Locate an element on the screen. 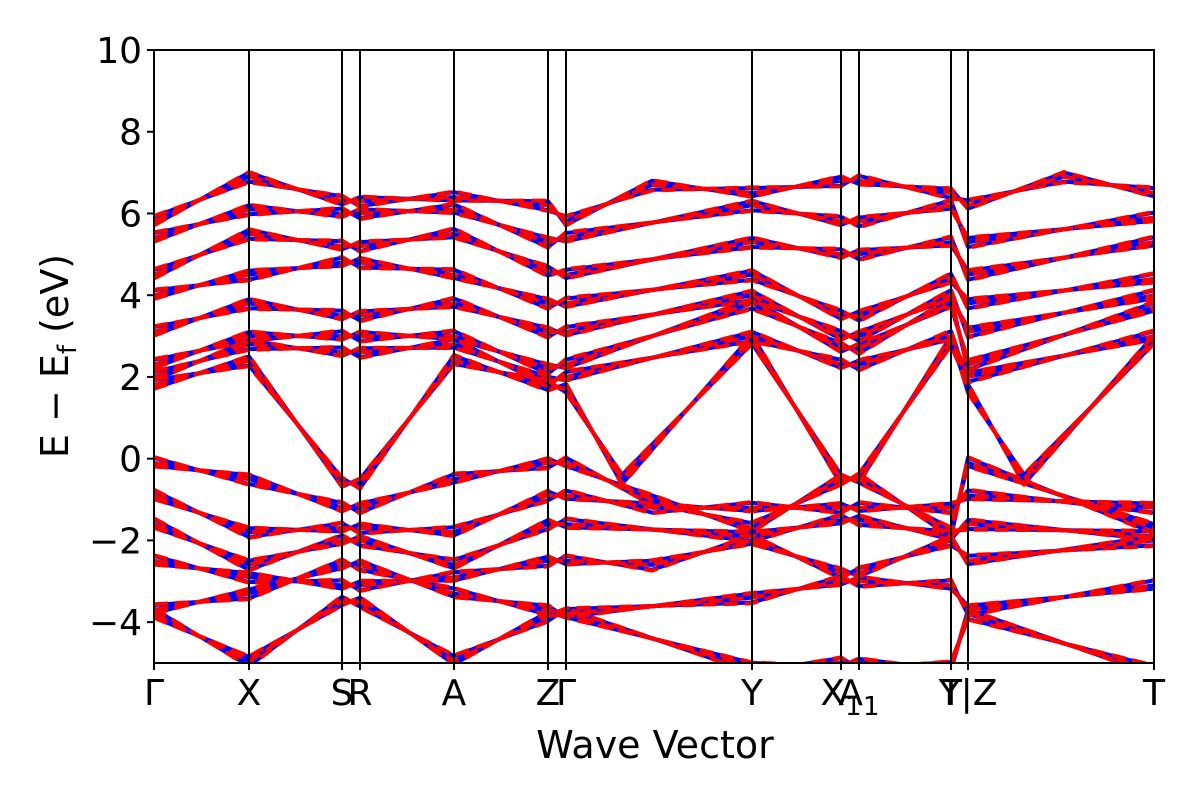 The height and width of the screenshot is (800, 1200). y-tick-label-3: 2 is located at coordinates (130, 378).